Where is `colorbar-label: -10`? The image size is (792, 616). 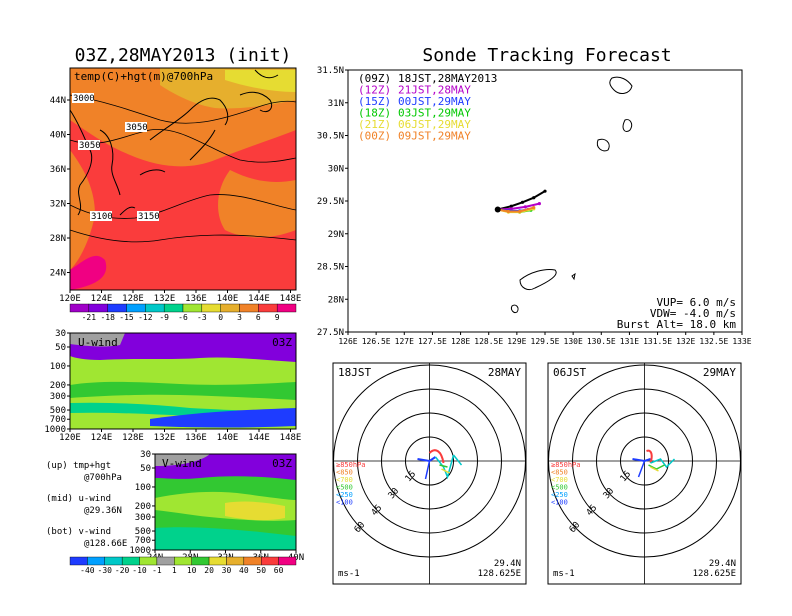
colorbar-label: -10 is located at coordinates (139, 570).